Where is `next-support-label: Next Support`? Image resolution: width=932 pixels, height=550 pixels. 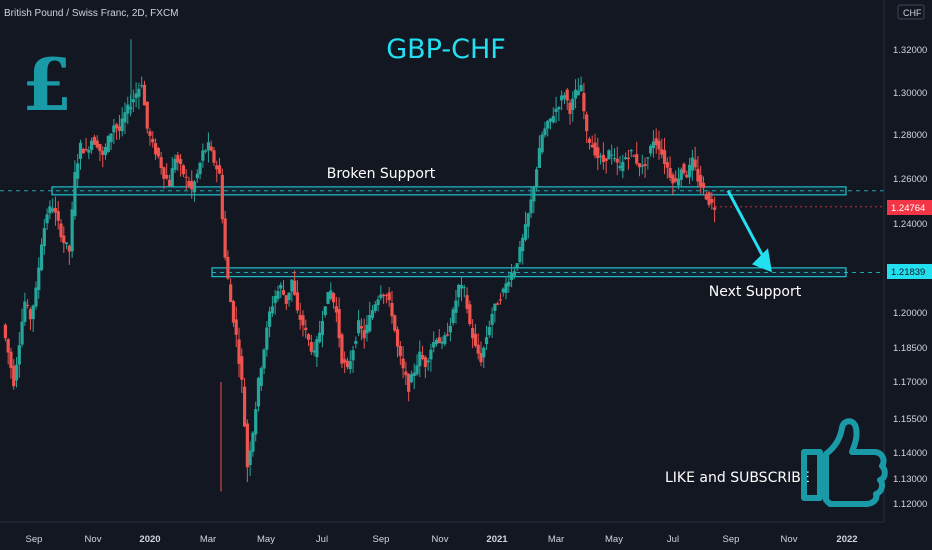 next-support-label: Next Support is located at coordinates (755, 292).